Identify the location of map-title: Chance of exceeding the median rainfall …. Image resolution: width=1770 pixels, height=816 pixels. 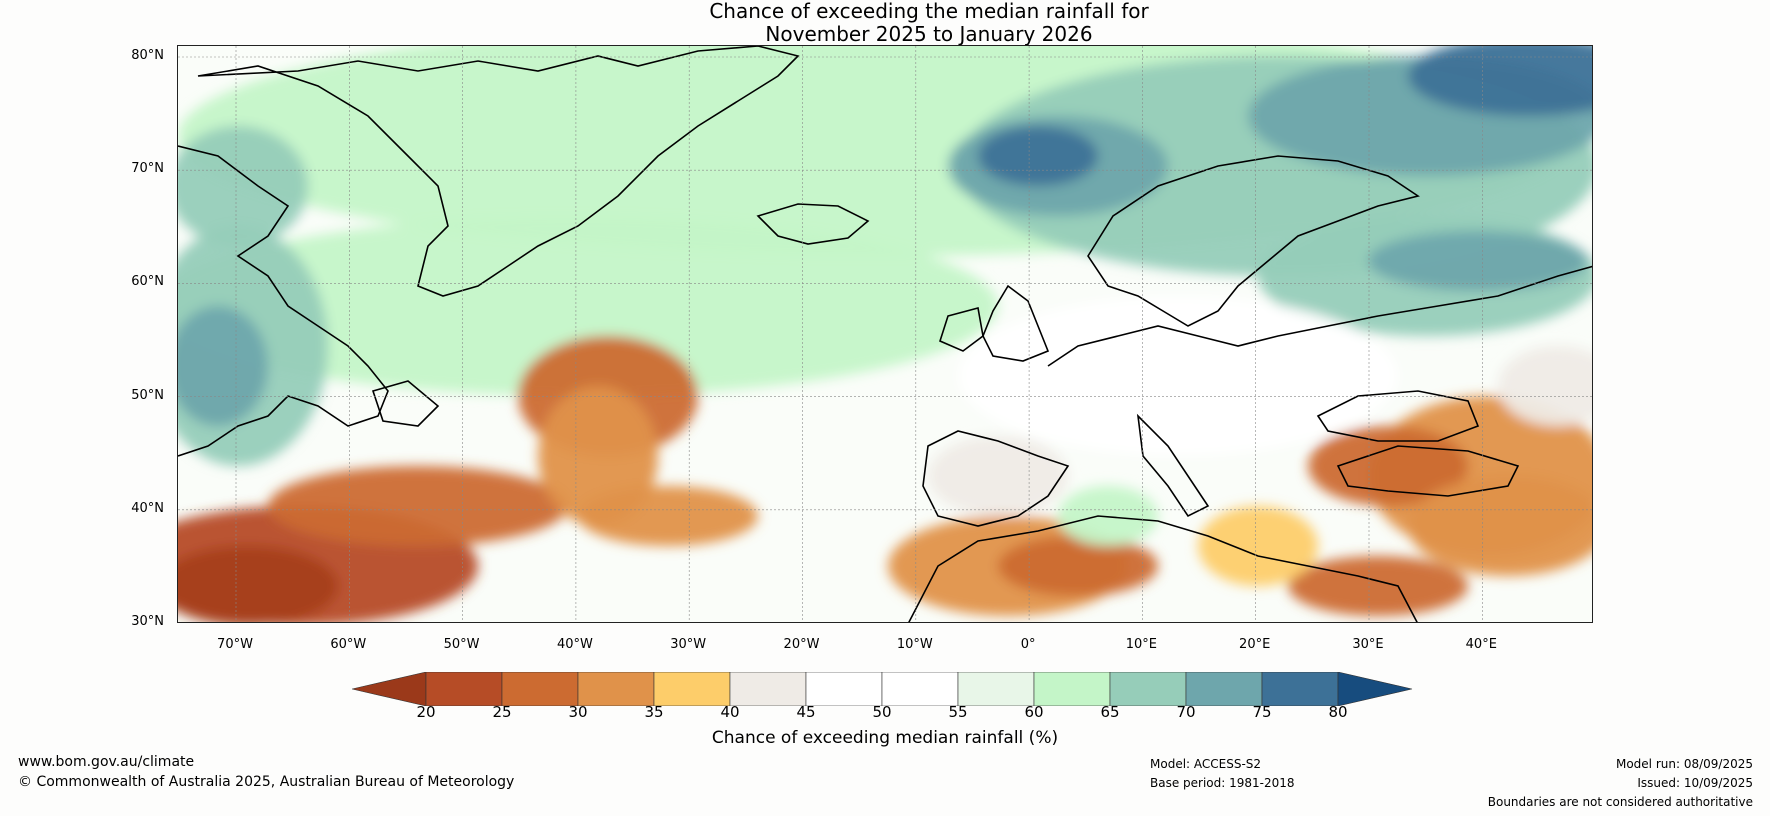
(885, 23).